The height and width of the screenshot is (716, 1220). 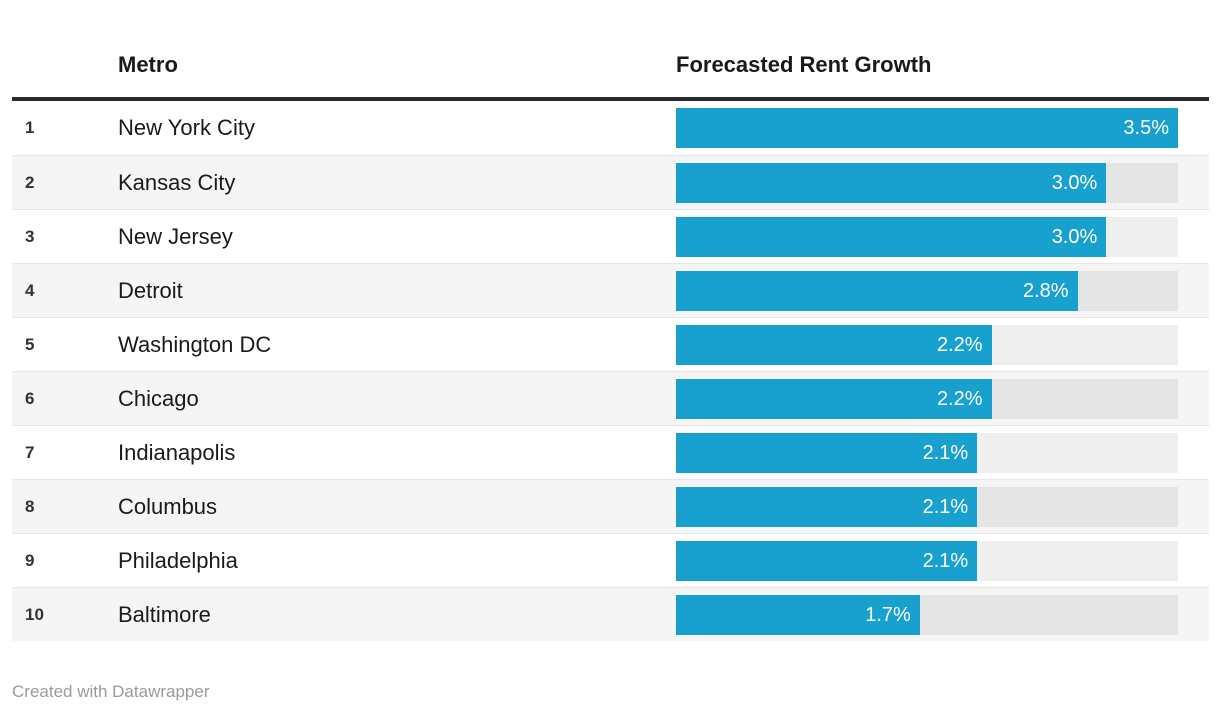 What do you see at coordinates (877, 290) in the screenshot?
I see `bar-fill: 2.8%` at bounding box center [877, 290].